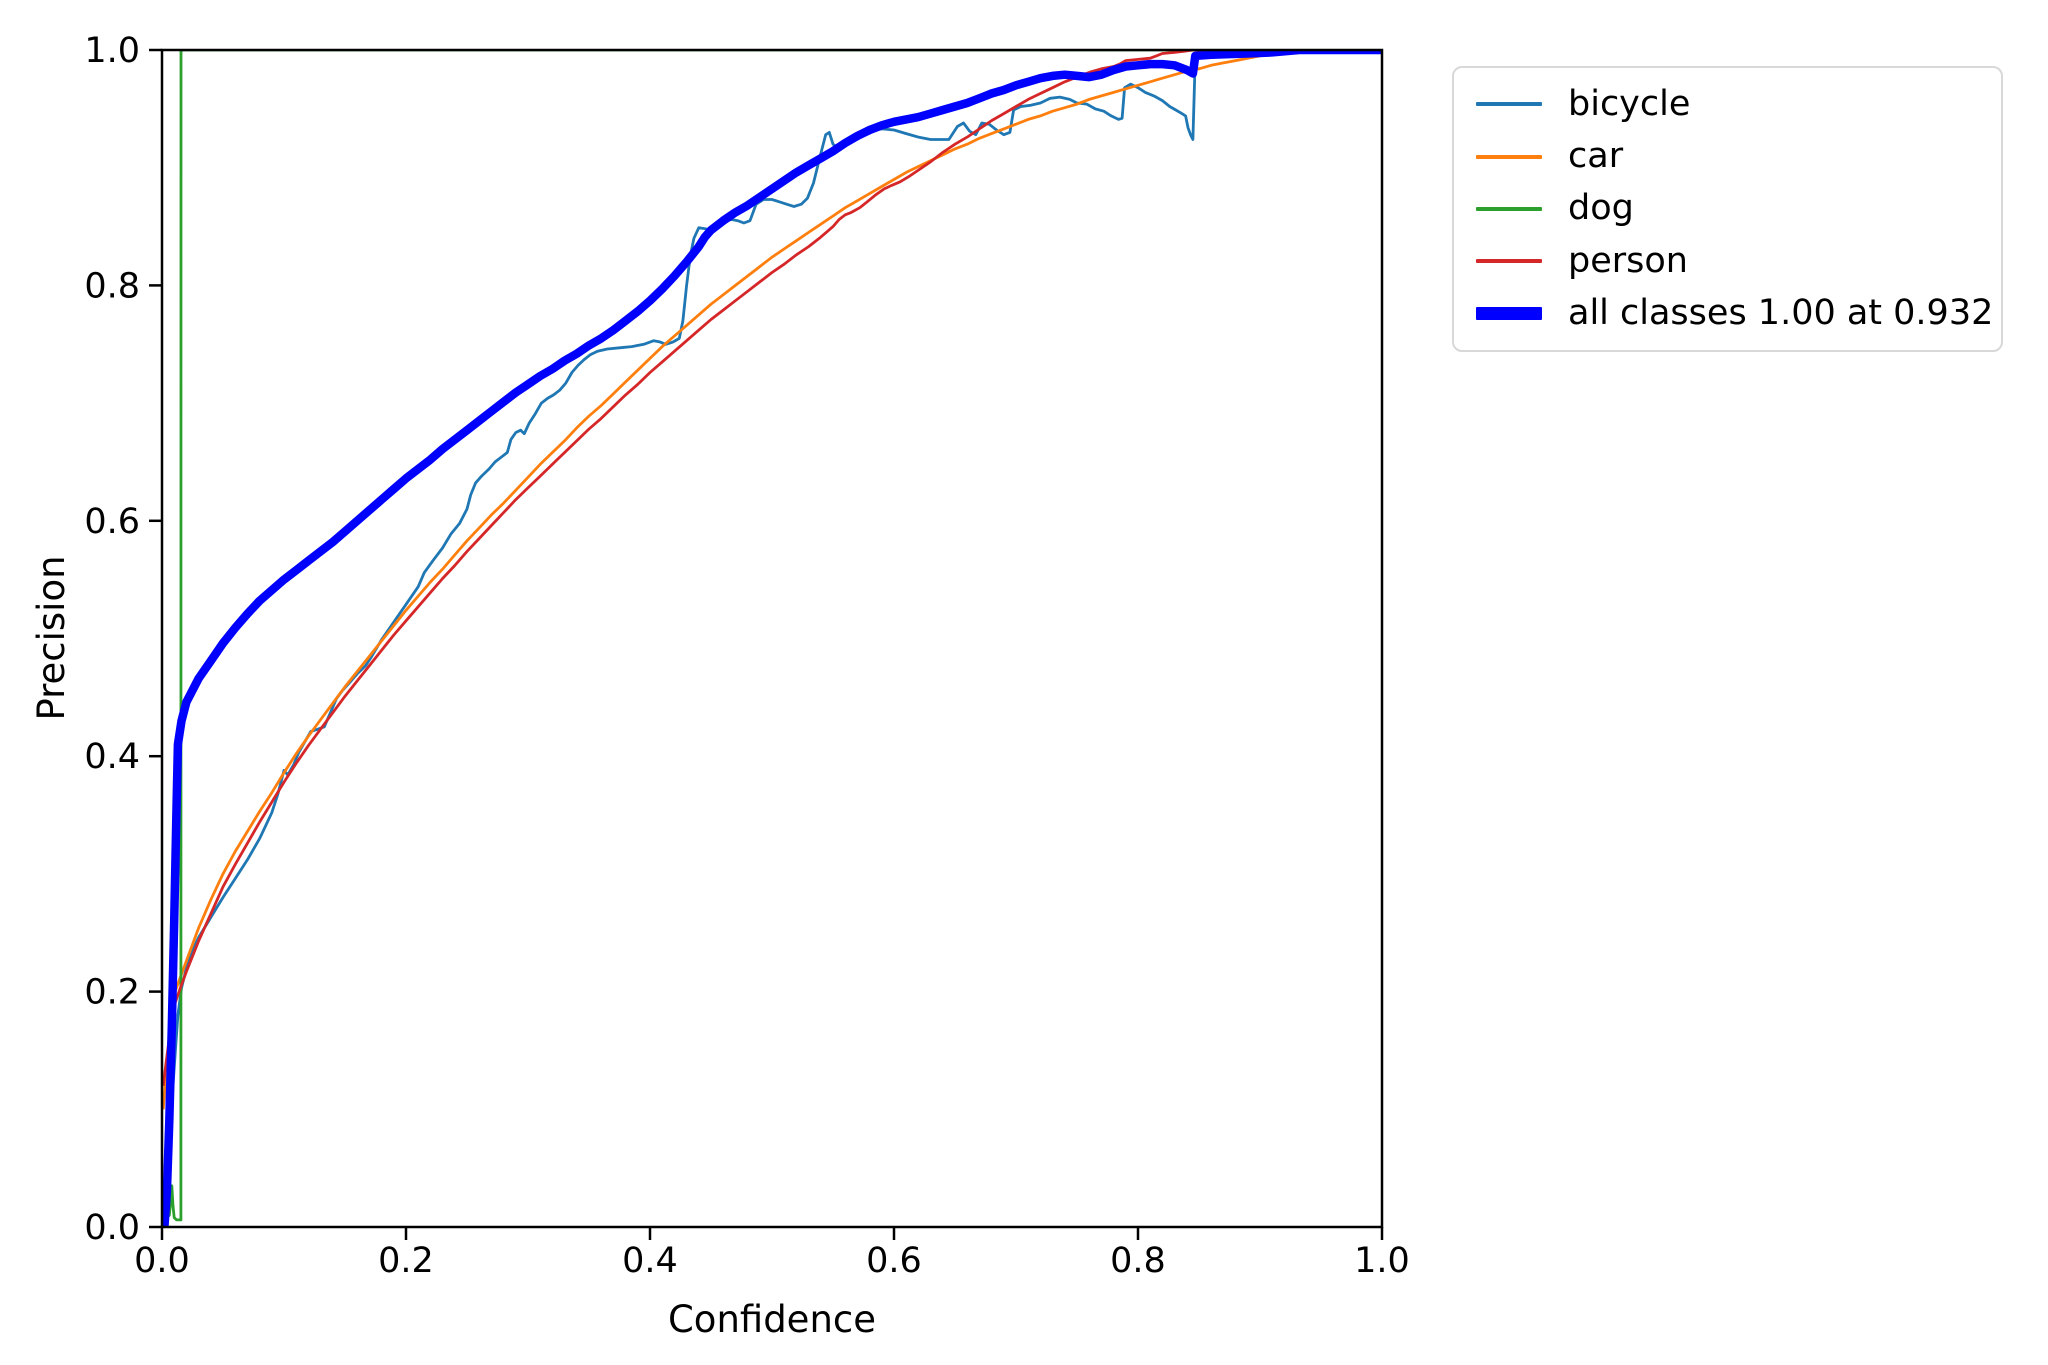  Describe the element at coordinates (112, 757) in the screenshot. I see `y-tick-label: 0.4` at that location.